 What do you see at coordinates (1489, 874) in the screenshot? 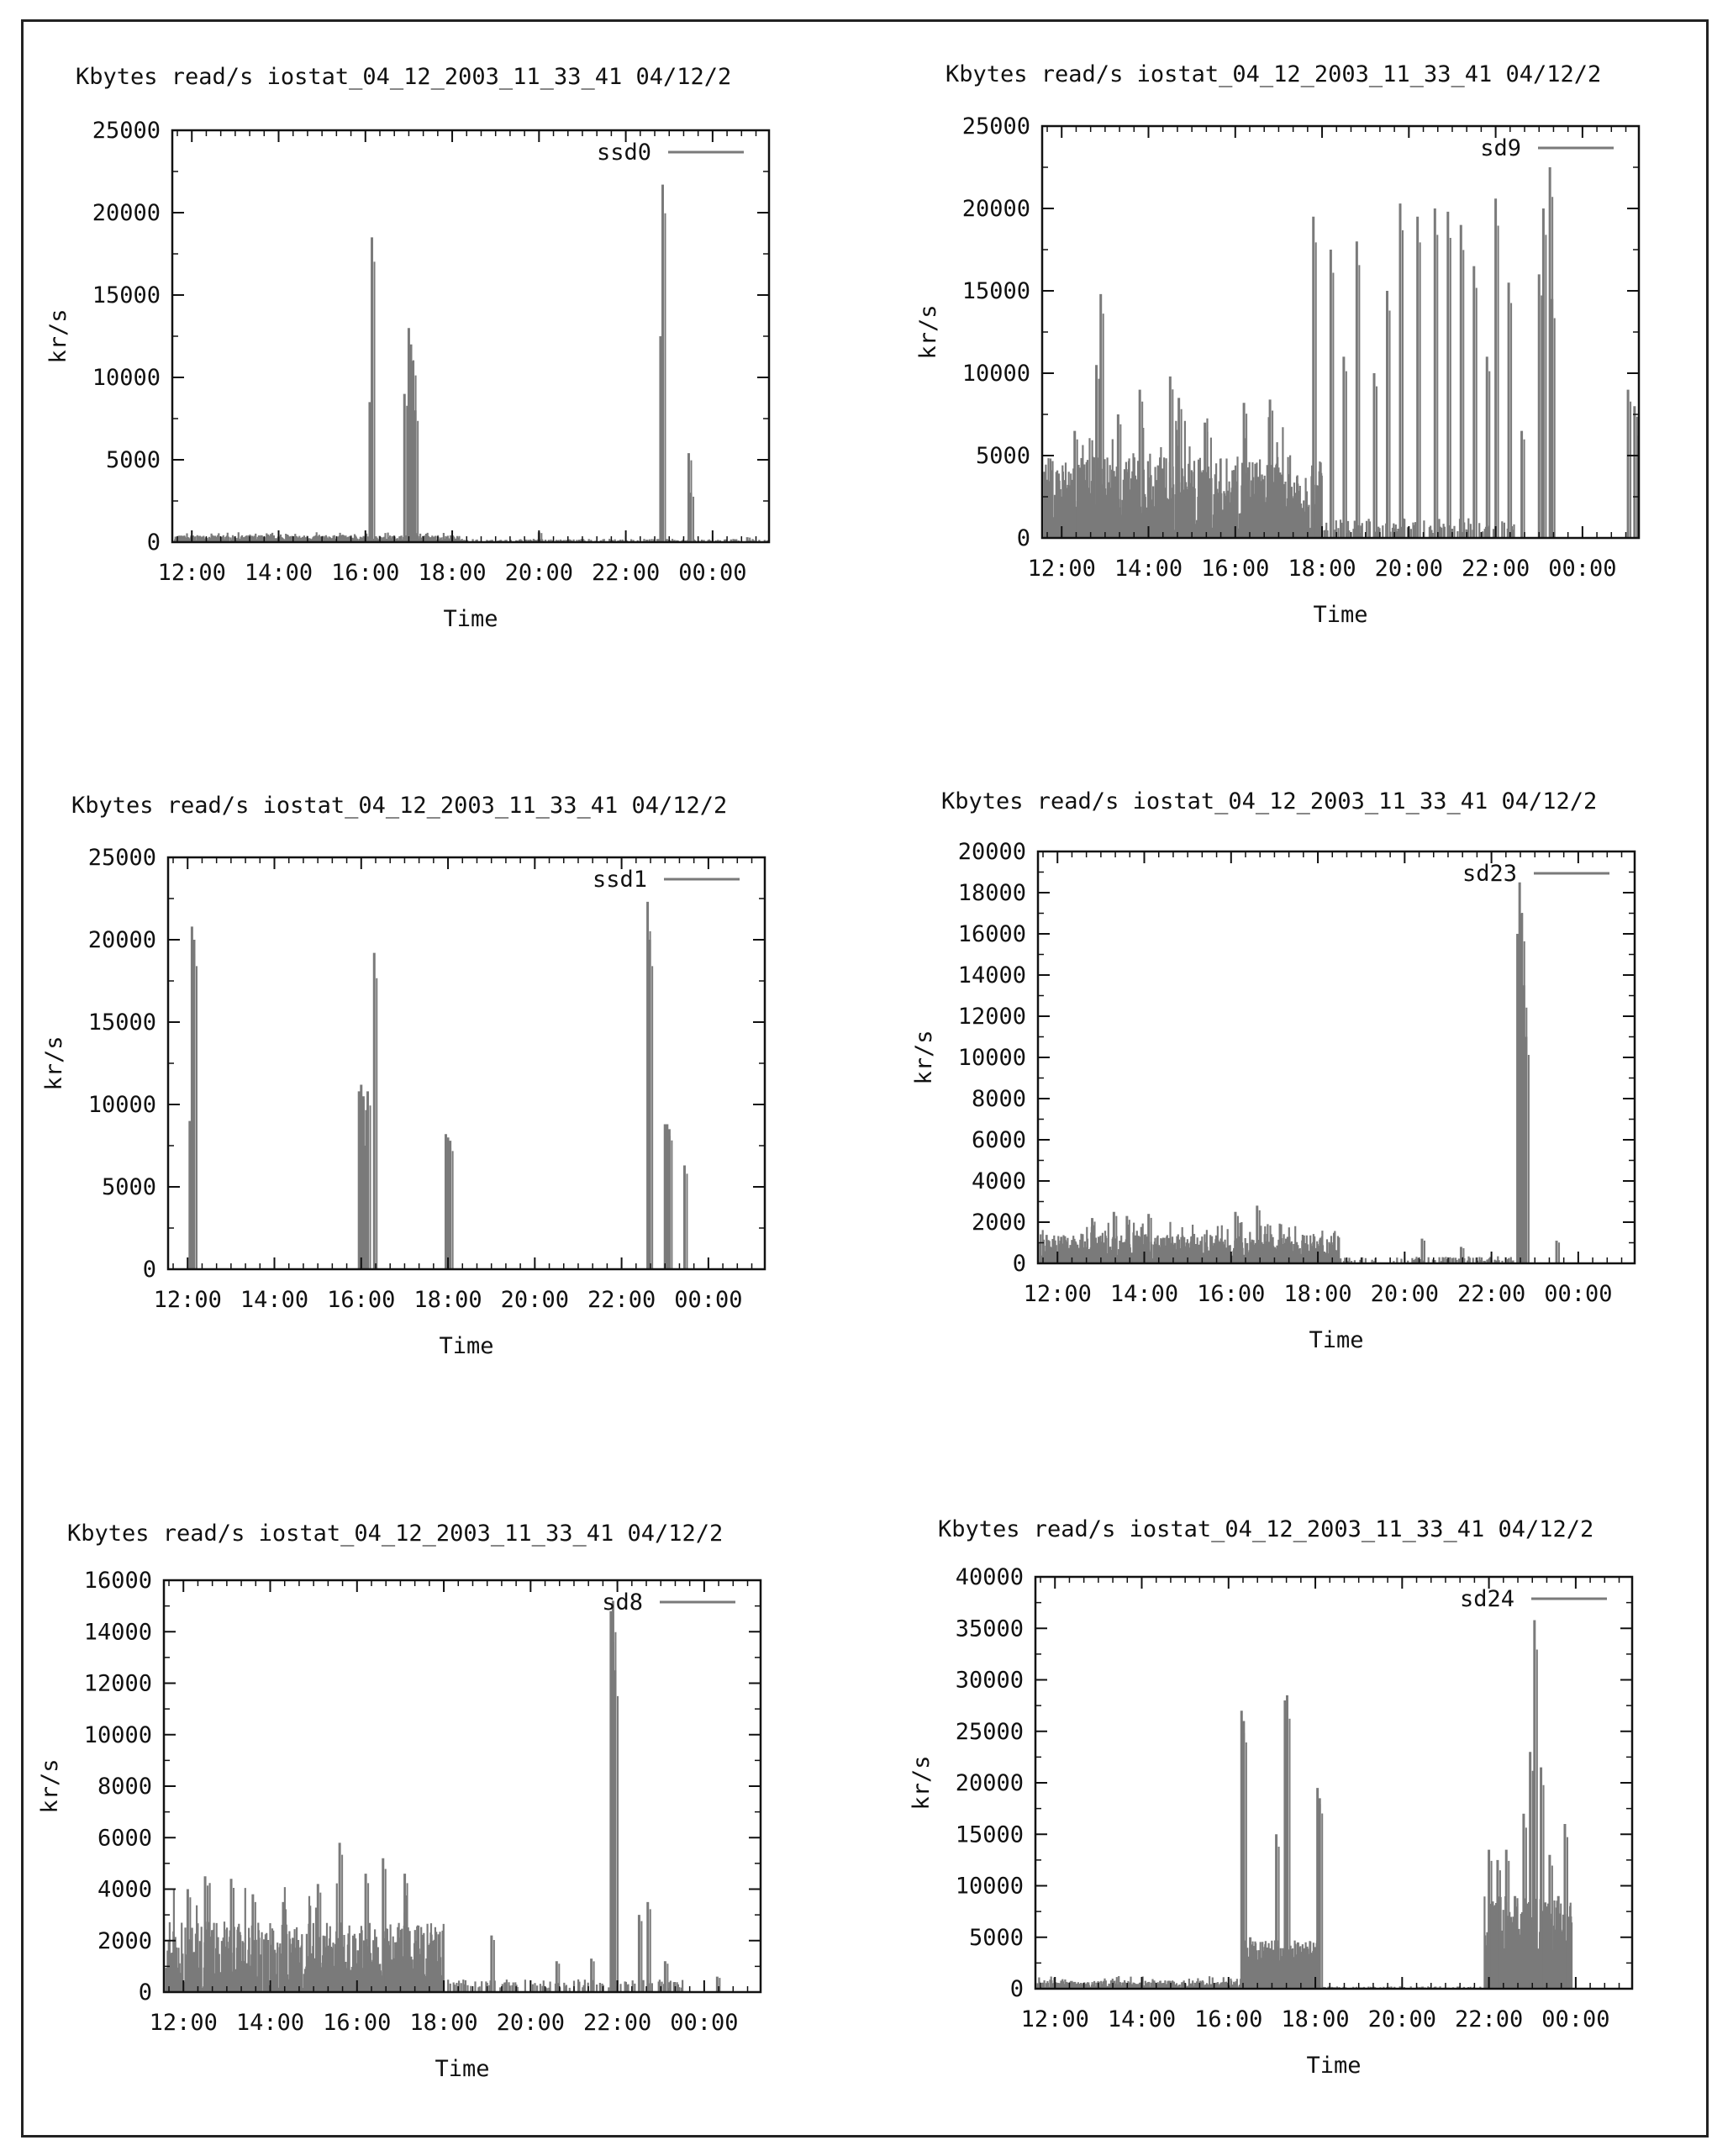
I see `legend-label: sd23` at bounding box center [1489, 874].